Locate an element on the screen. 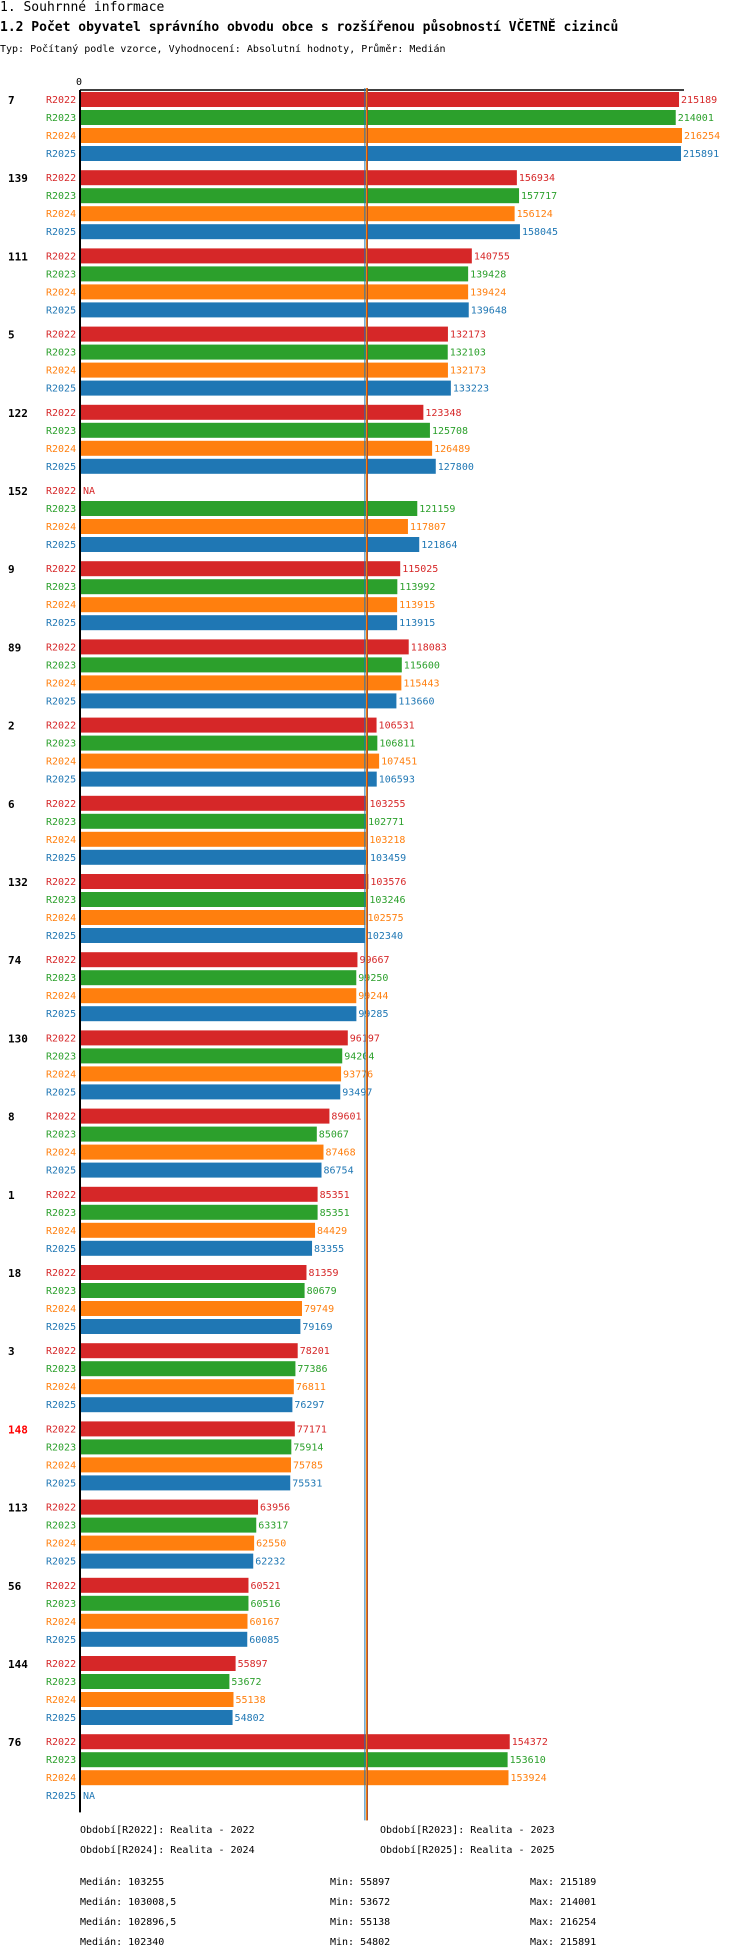 This screenshot has width=750, height=1958. value-label: 75531 is located at coordinates (307, 1483).